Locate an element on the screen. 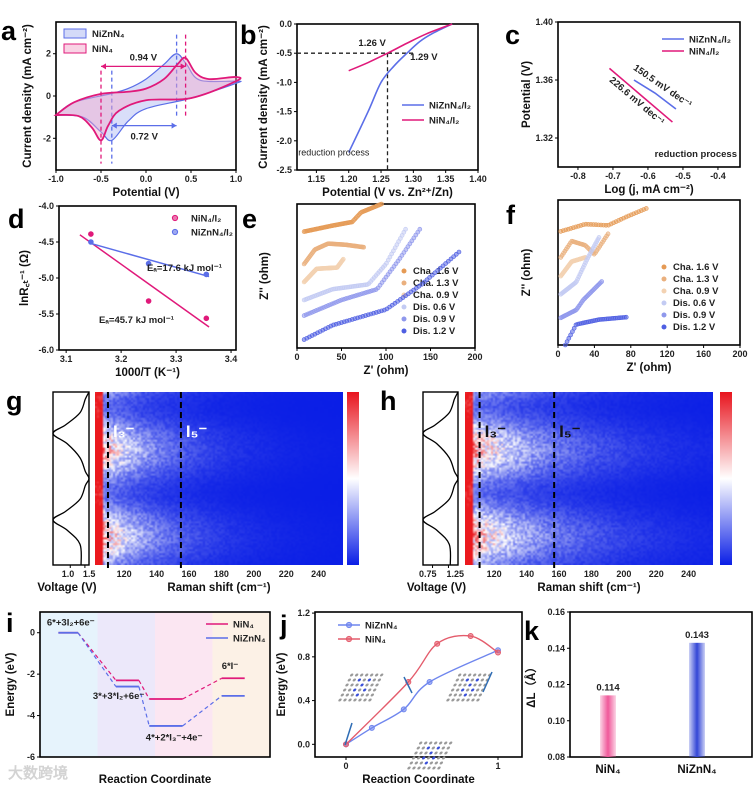  y-tick-label: -4.0 is located at coordinates (46, 206).